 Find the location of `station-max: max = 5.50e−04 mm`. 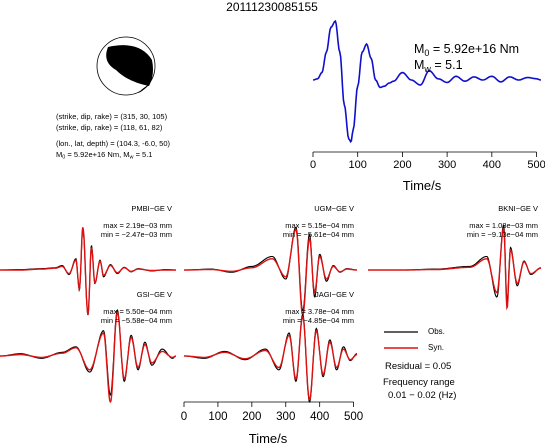

station-max: max = 5.50e−04 mm is located at coordinates (137, 311).